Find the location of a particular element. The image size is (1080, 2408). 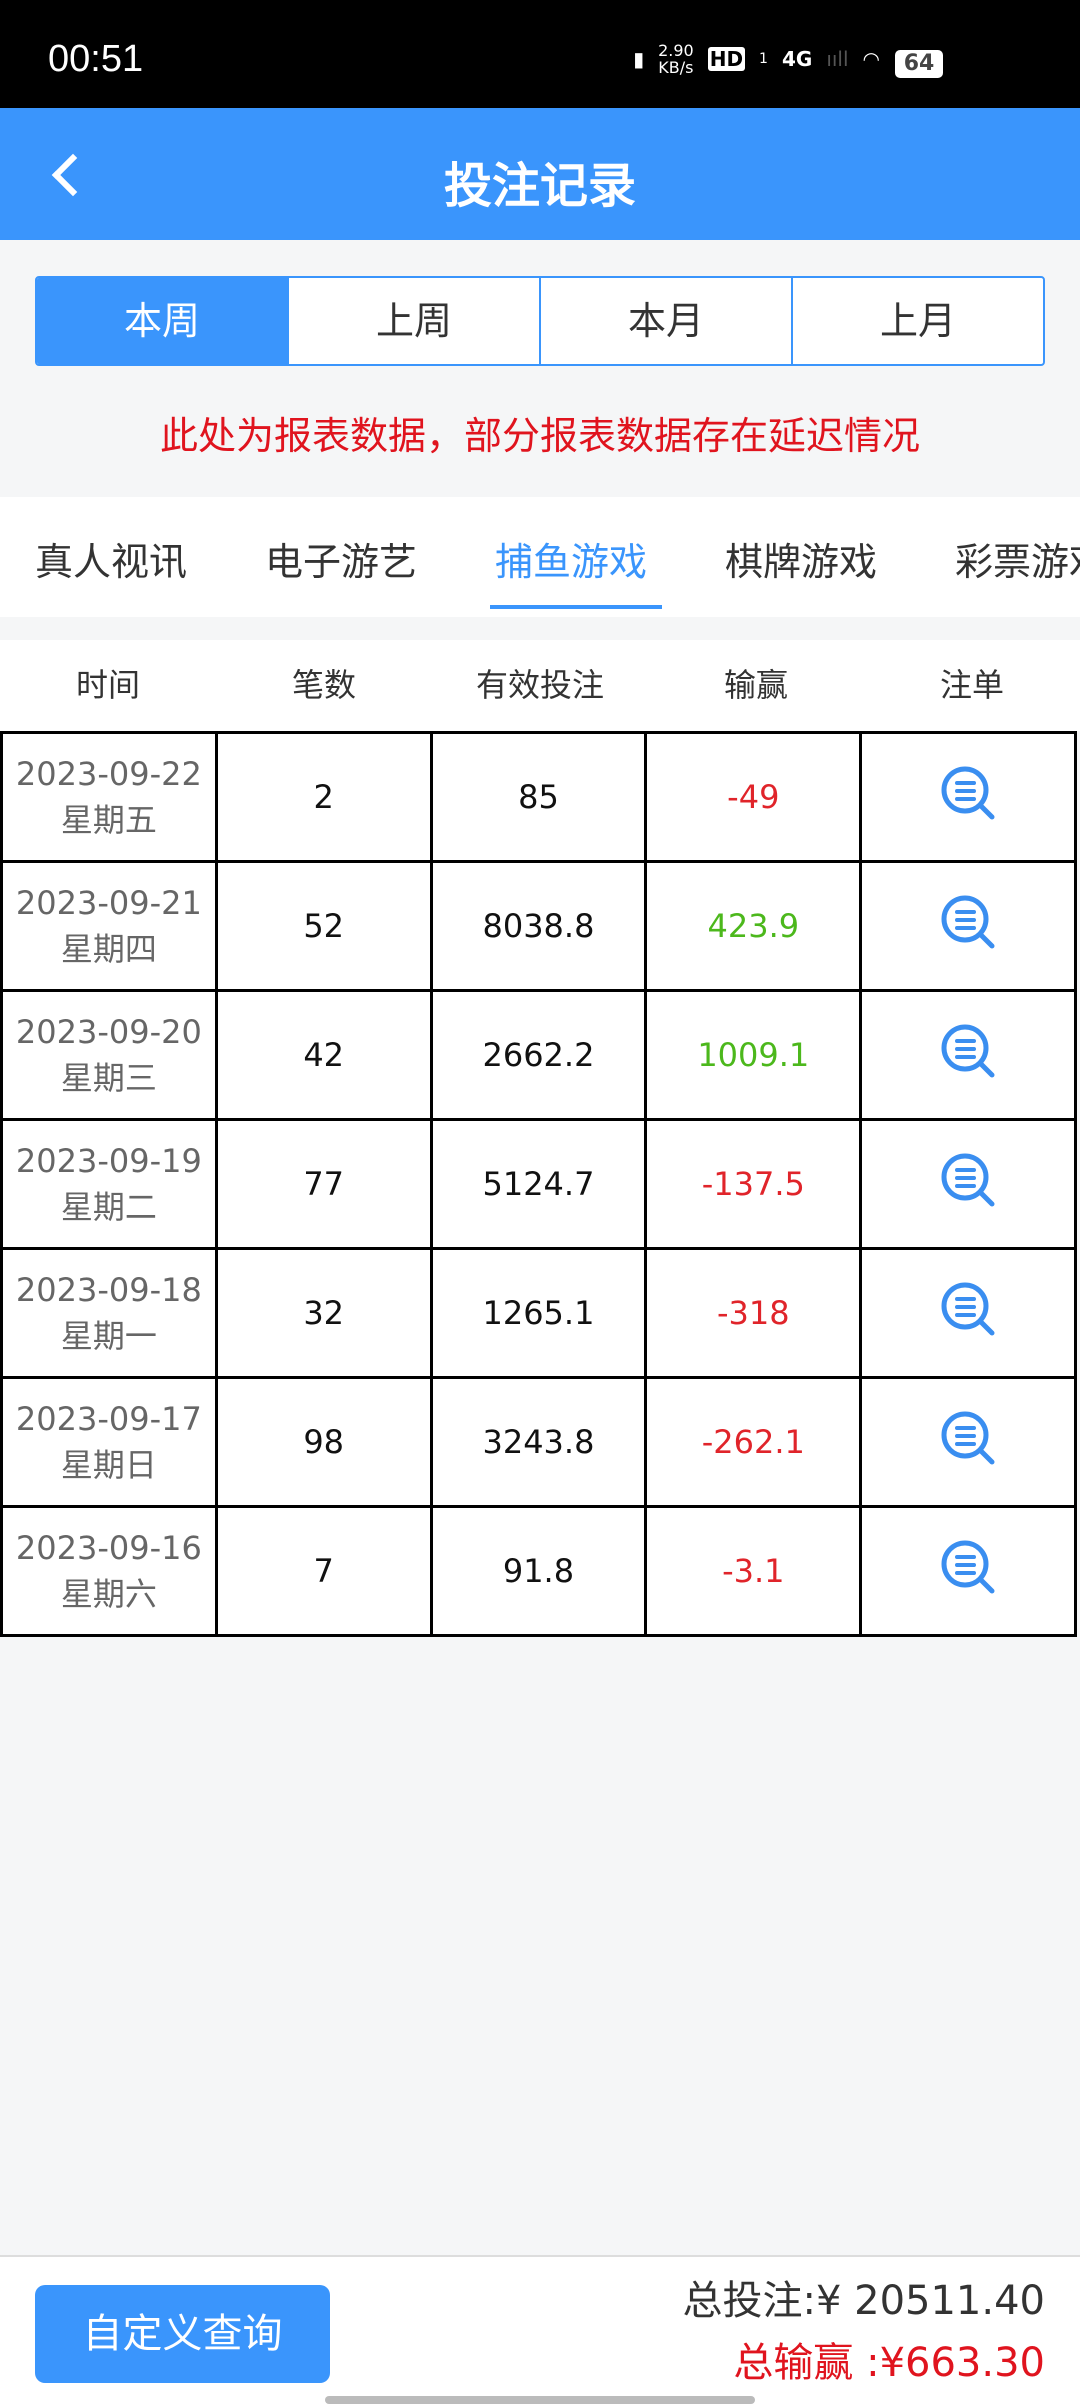

table-row: 2023-09-21 星期四 52 8038.8 423.9 is located at coordinates (538, 926).